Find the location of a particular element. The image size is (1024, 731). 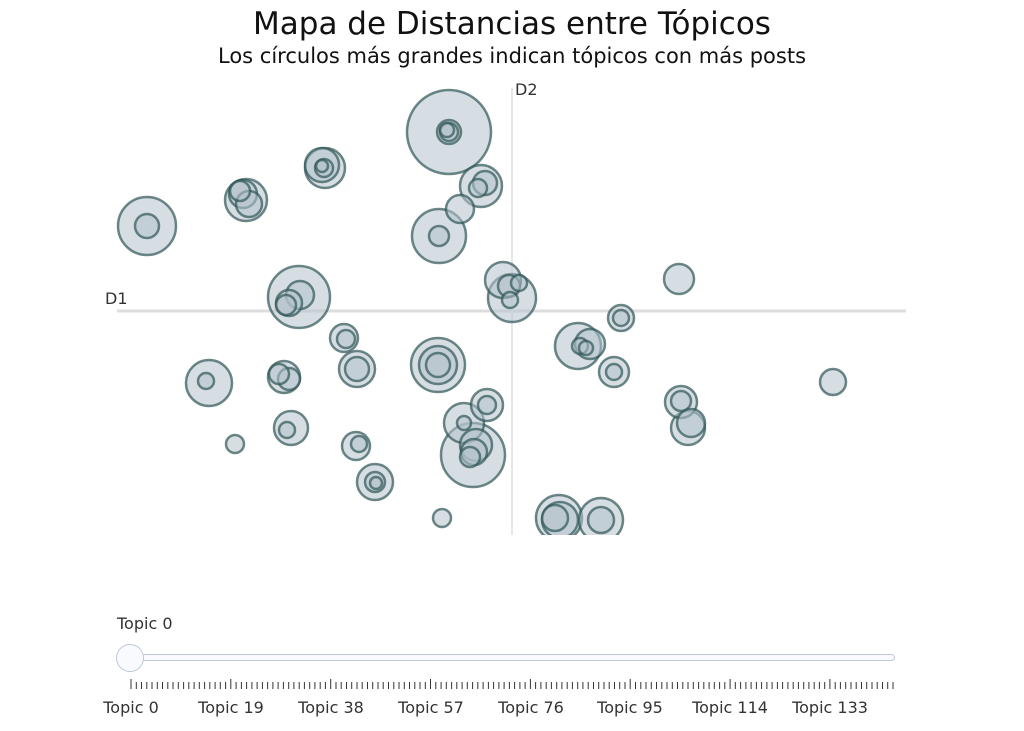

slider-tick-label: Topic 0 is located at coordinates (131, 707).